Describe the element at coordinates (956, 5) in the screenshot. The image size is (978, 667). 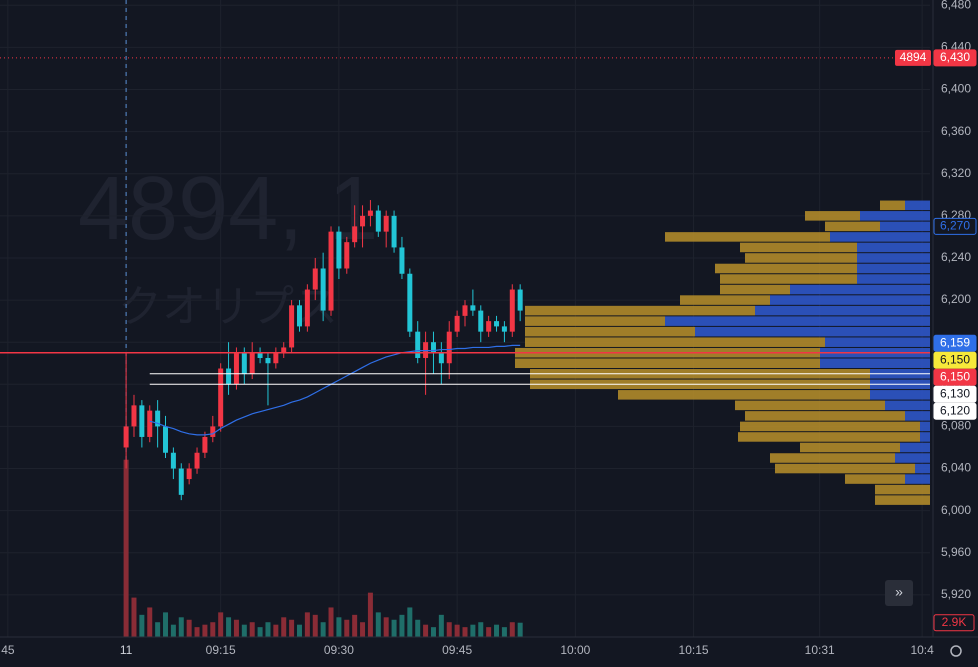
I see `y-tick-label: 6,480` at that location.